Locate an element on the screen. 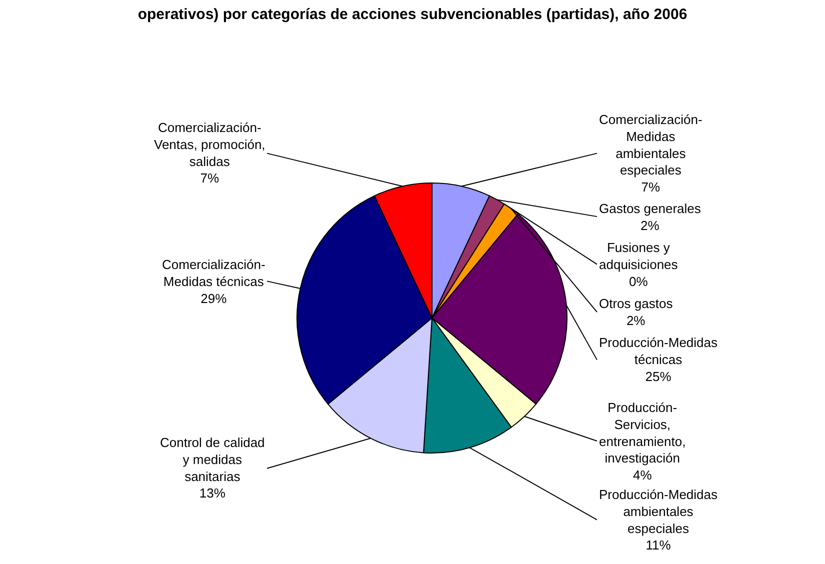  slice-label: Producción-Medidas técnicas is located at coordinates (658, 351).